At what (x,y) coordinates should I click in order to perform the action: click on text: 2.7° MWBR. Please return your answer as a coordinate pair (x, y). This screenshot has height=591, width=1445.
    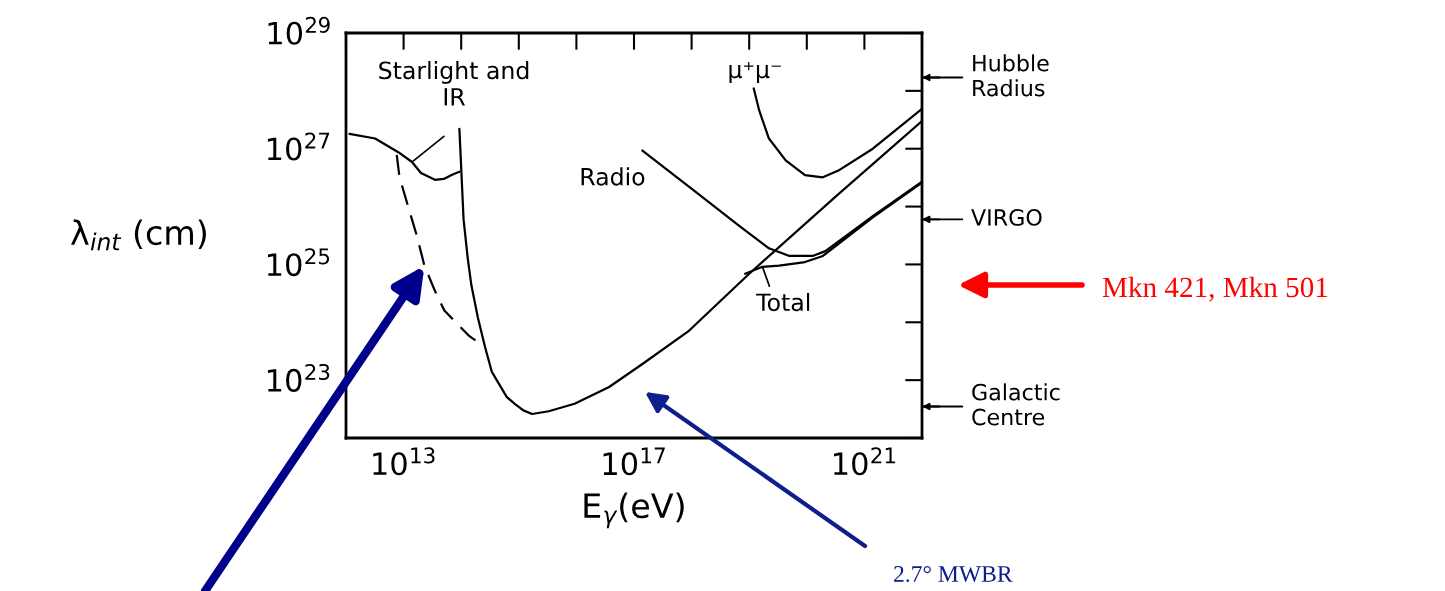
    Looking at the image, I should click on (953, 574).